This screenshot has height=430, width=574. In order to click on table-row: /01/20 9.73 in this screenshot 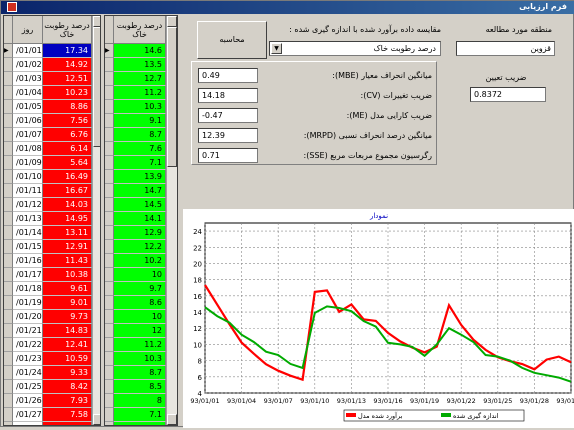, I will do `click(52, 317)`.